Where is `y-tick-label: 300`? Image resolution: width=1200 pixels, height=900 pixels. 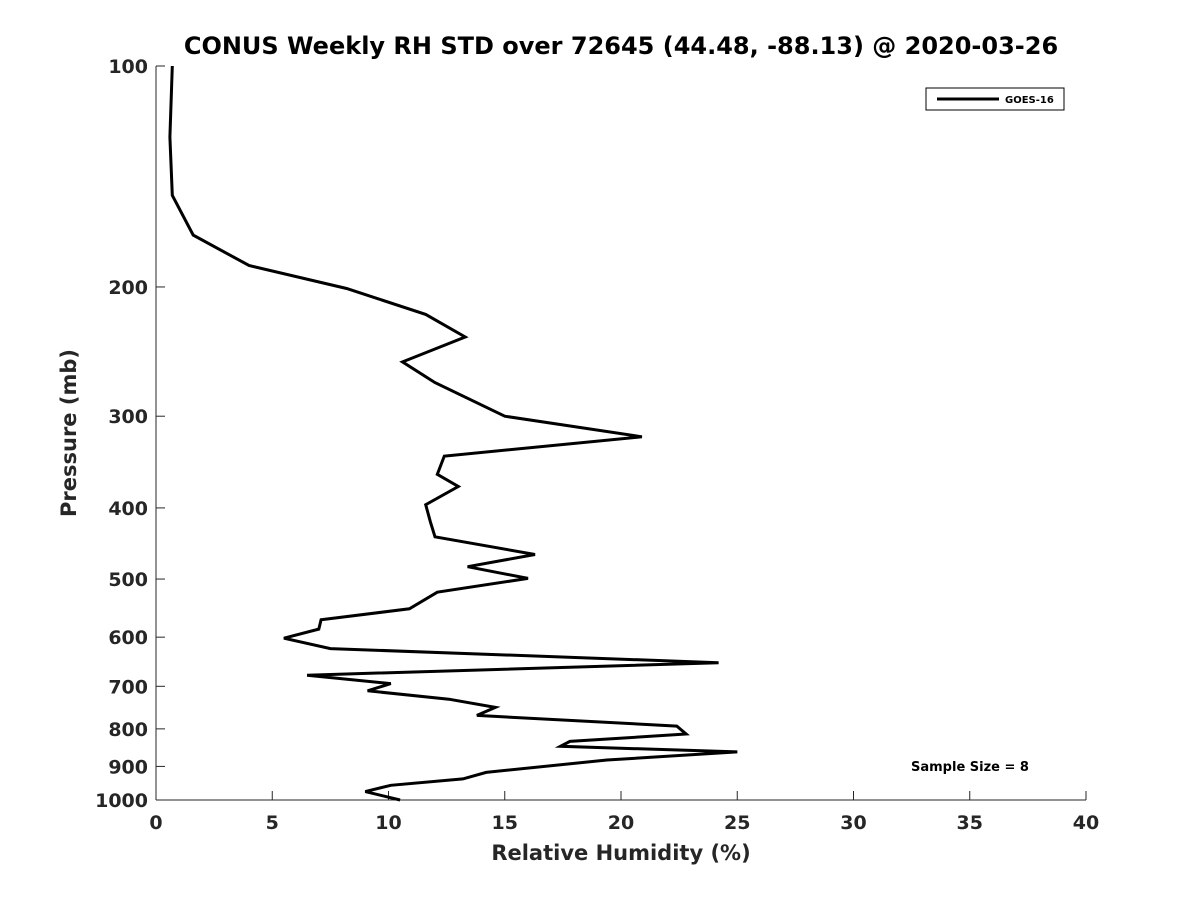 y-tick-label: 300 is located at coordinates (128, 417).